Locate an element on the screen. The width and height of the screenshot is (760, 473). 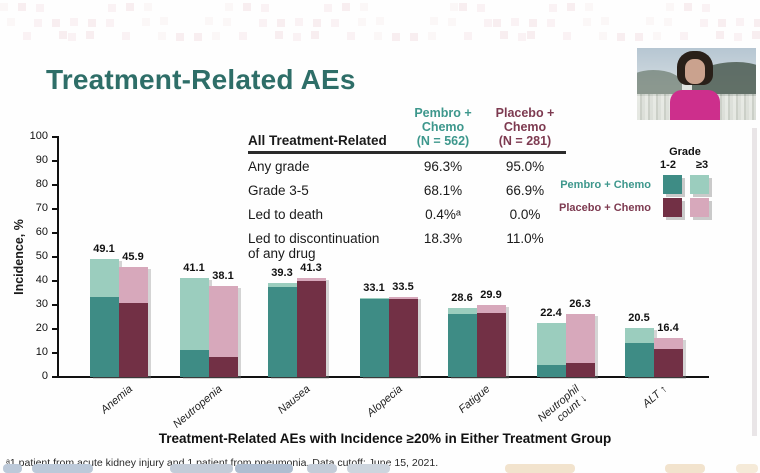
placebo-value: 66.9% is located at coordinates (525, 191).